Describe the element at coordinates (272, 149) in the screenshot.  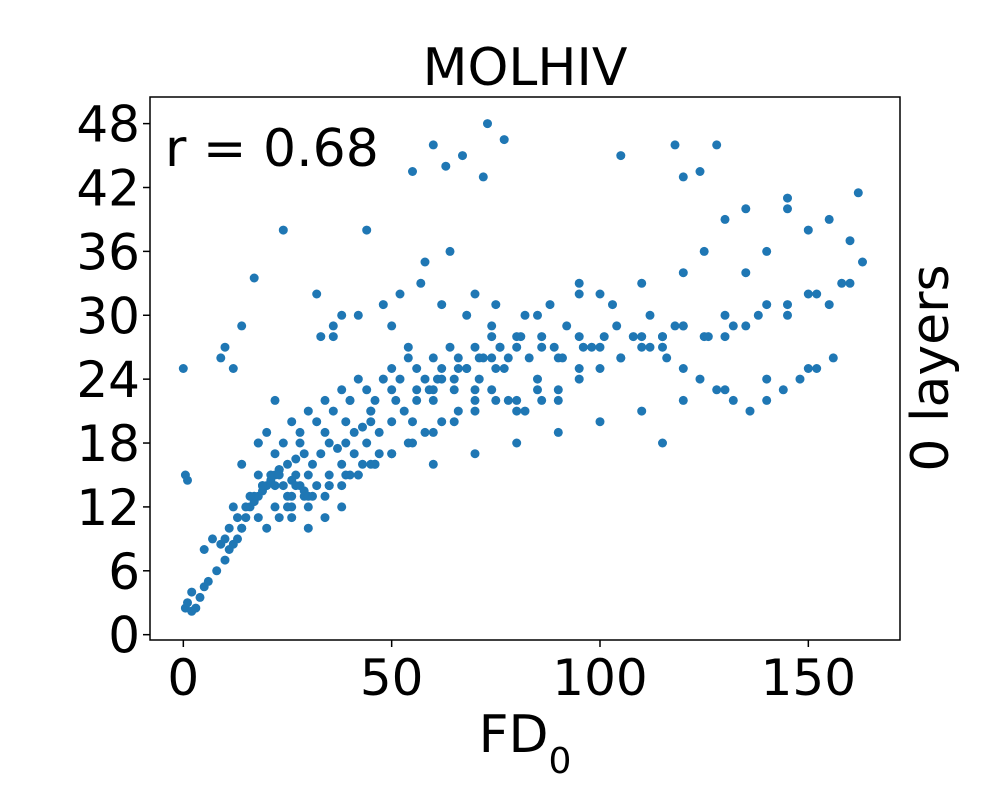
I see `correlation-annotation: r = 0.68` at that location.